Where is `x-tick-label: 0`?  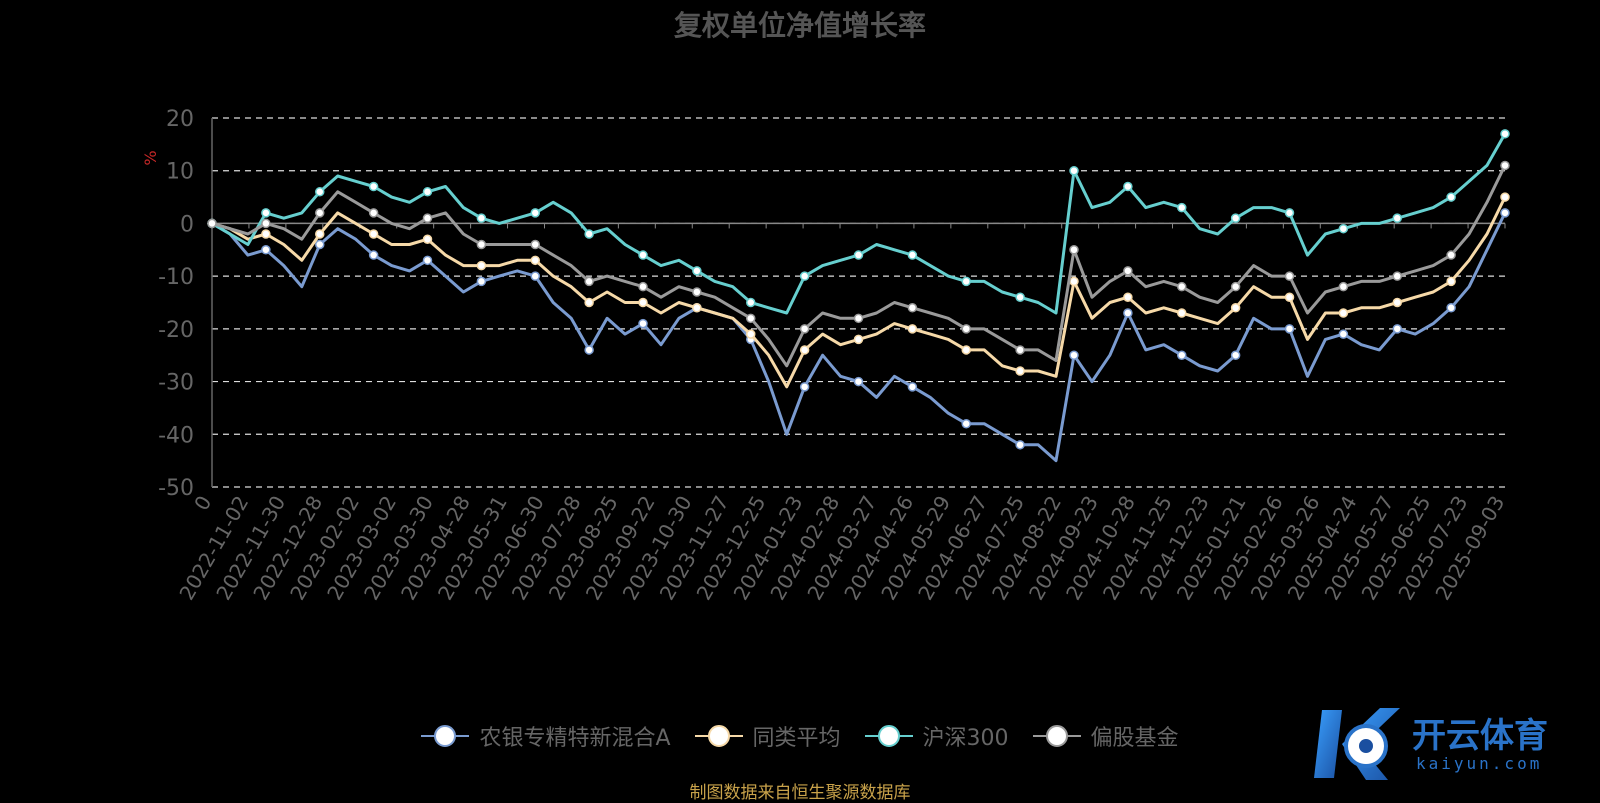
x-tick-label: 0 is located at coordinates (202, 503).